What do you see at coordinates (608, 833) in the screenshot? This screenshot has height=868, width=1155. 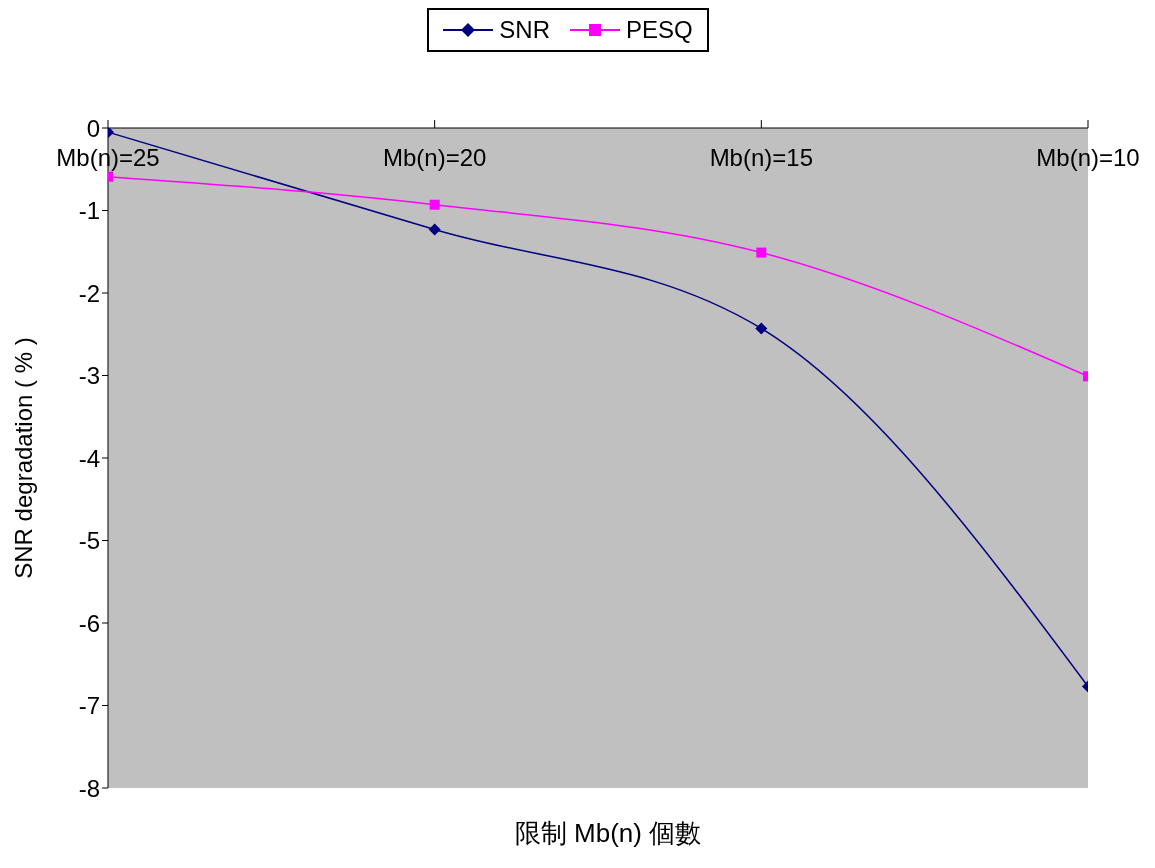 I see `x-axis-title: 限制 Mb(n) 個數` at bounding box center [608, 833].